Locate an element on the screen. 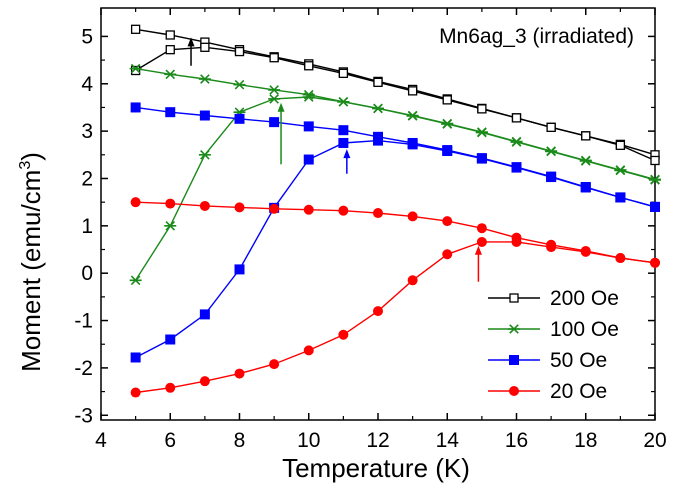  x-tick-label: 10 is located at coordinates (308, 440).